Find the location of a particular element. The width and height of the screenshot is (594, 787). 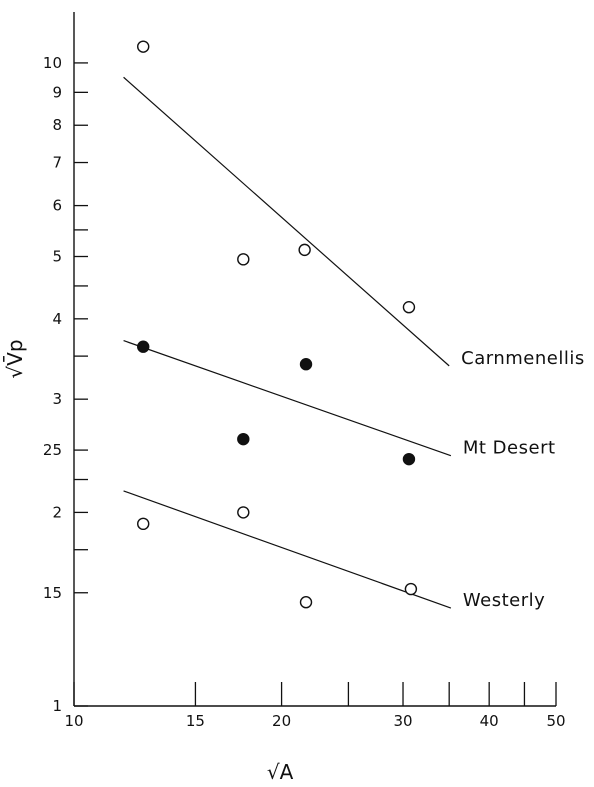

y-axis-title: √V̄p is located at coordinates (14, 358).